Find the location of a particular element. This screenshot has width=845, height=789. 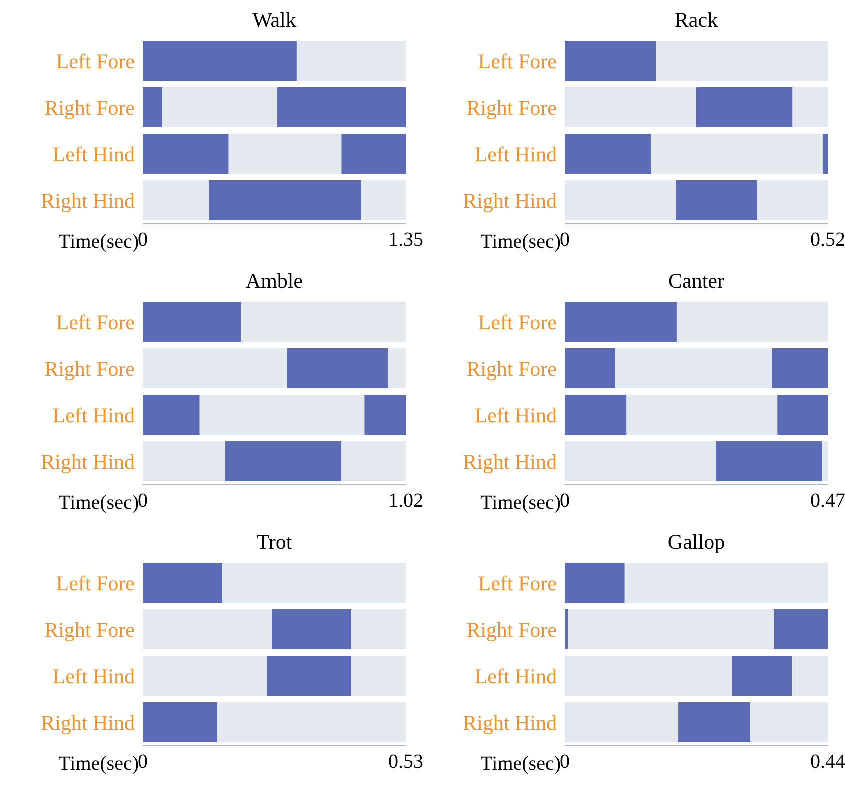

chart-title: Amble is located at coordinates (274, 282).